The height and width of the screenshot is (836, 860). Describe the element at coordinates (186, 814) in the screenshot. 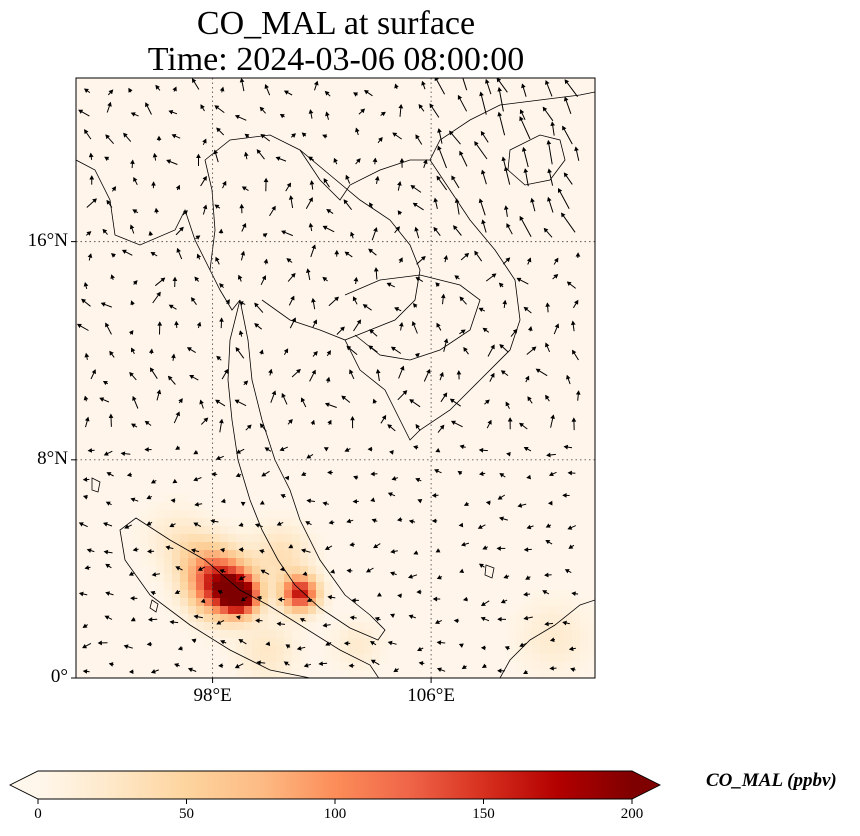

I see `colorbar-tick-label: 50` at that location.